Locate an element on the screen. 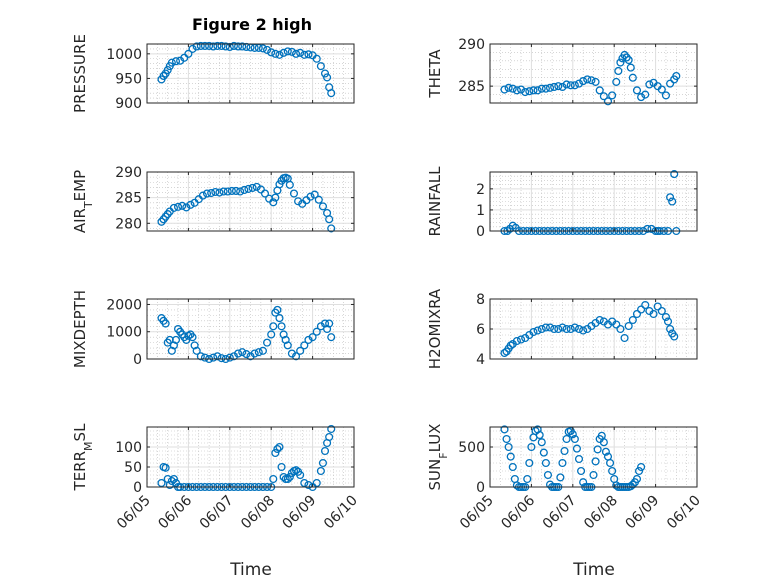  subplot-theta: 285 290 THETA is located at coordinates (562, 71).